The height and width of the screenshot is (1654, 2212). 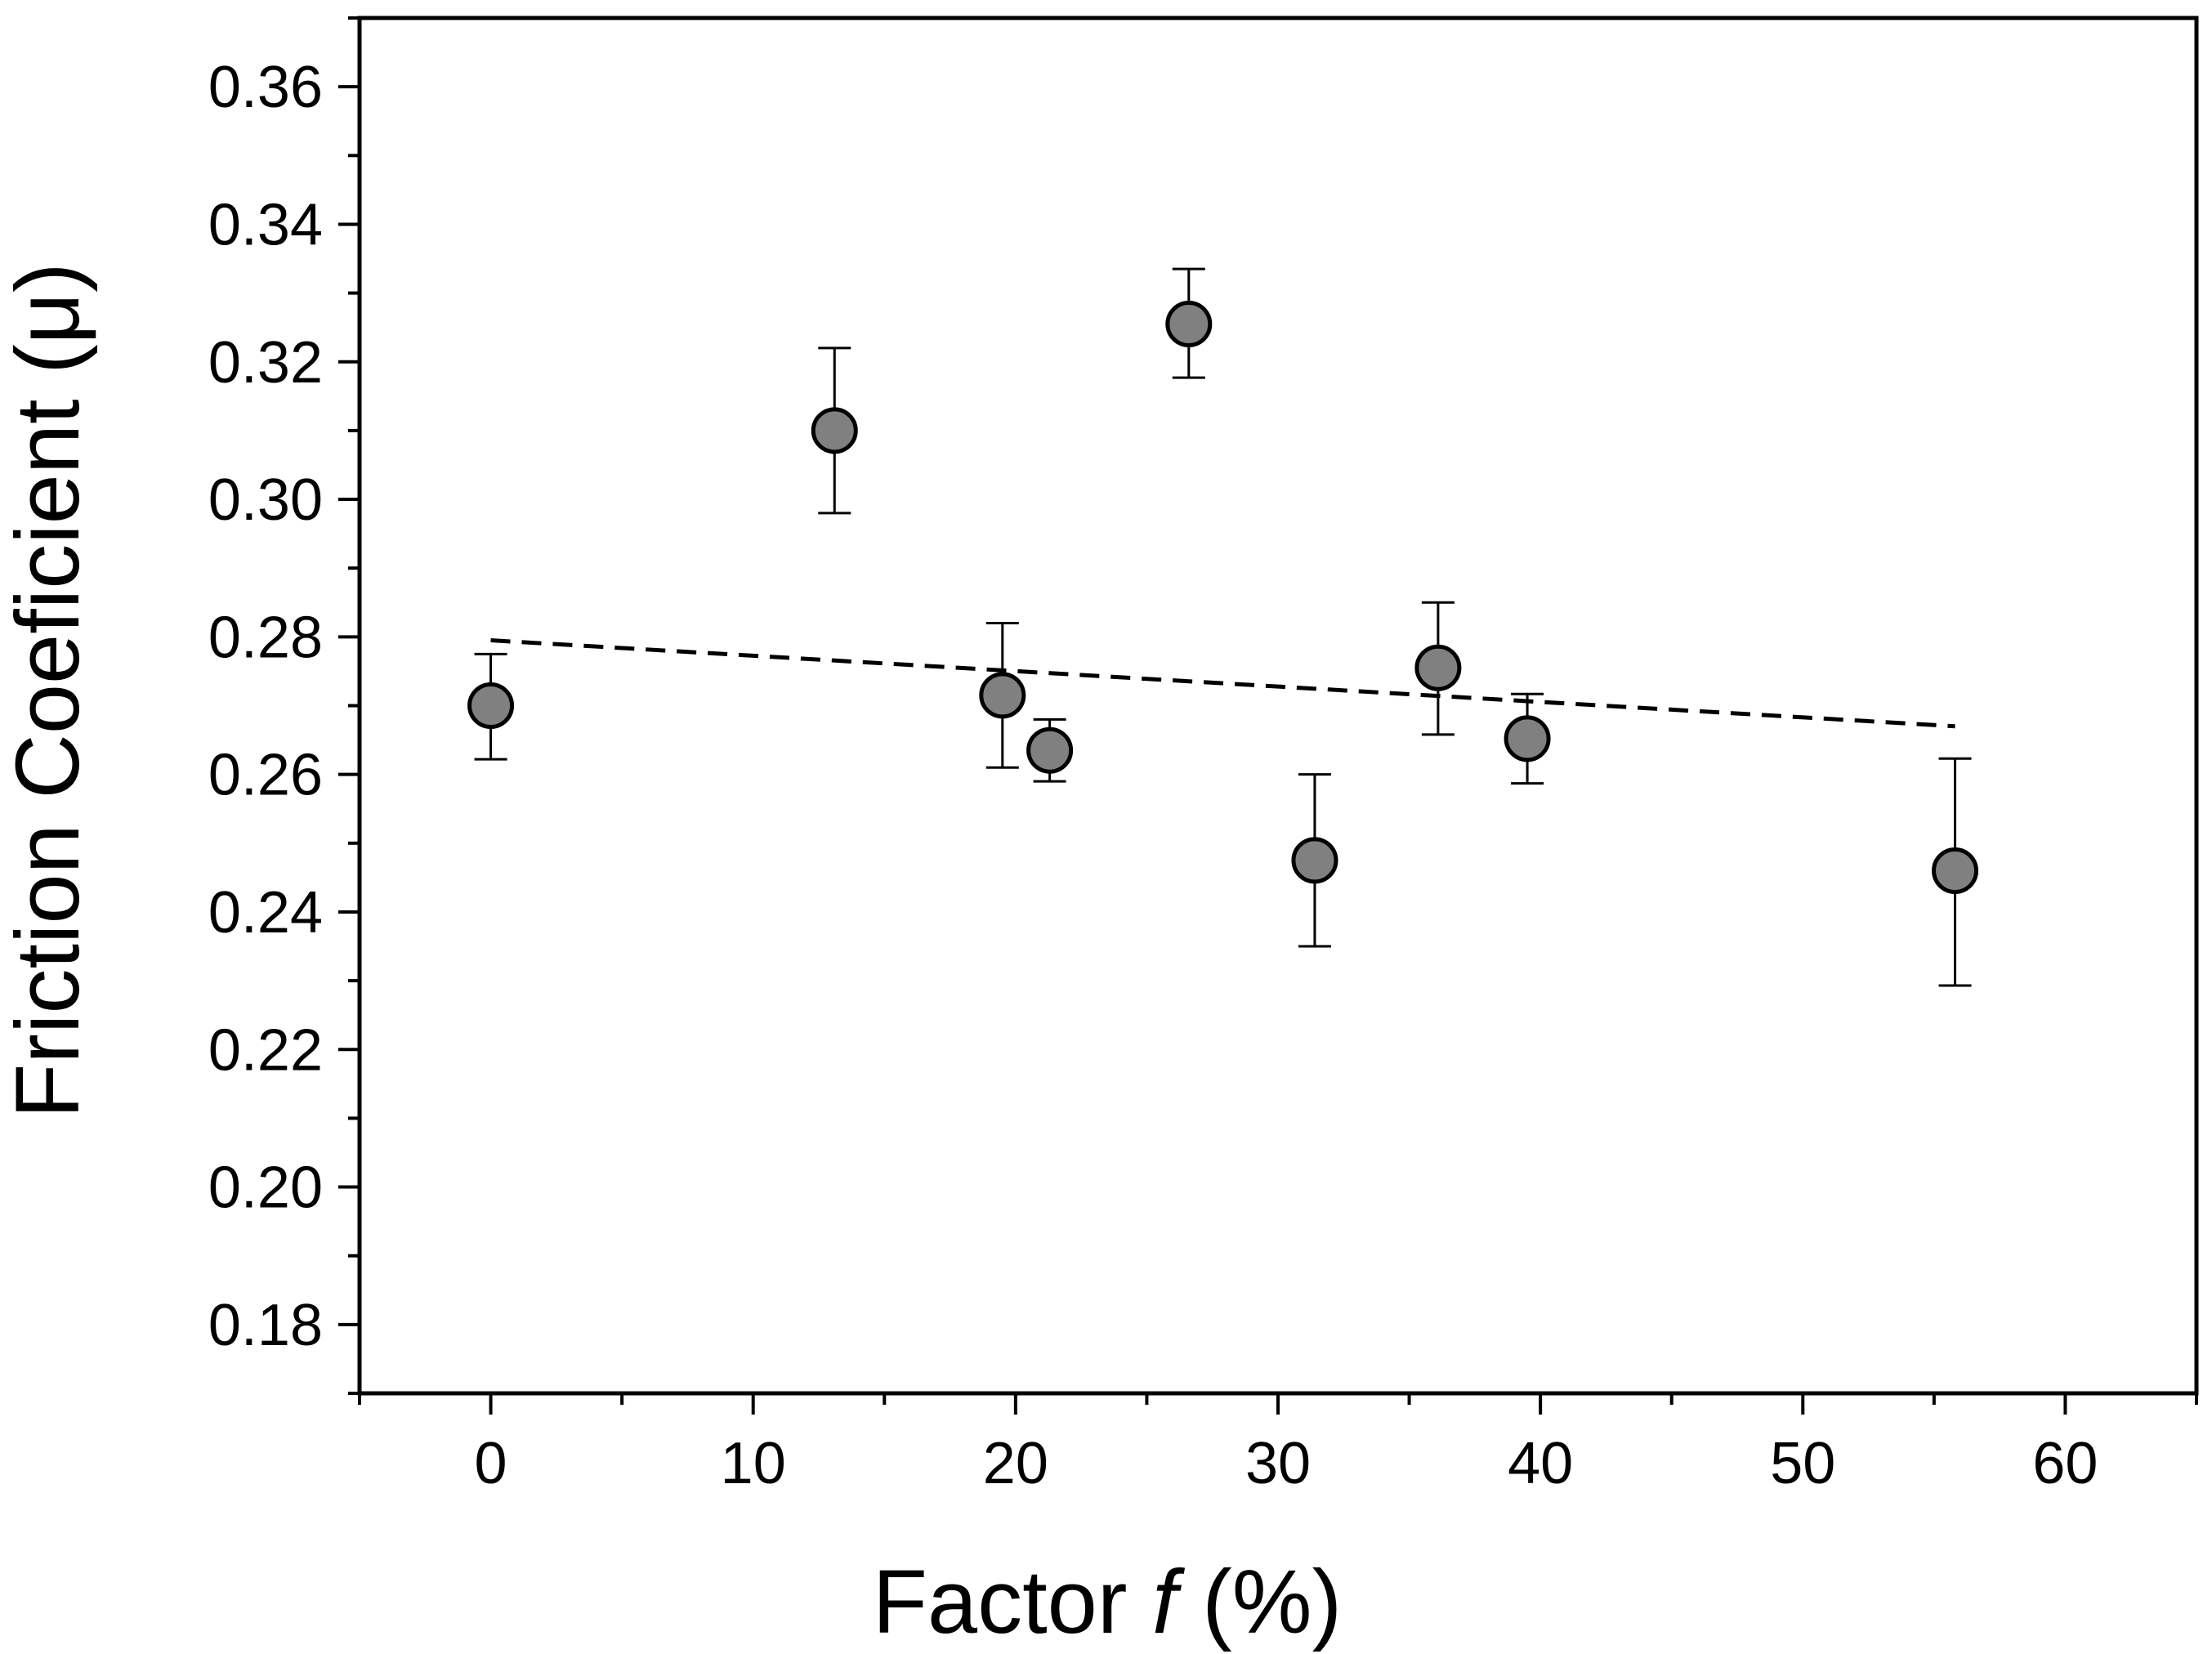 I want to click on fit-line, so click(x=1222, y=683).